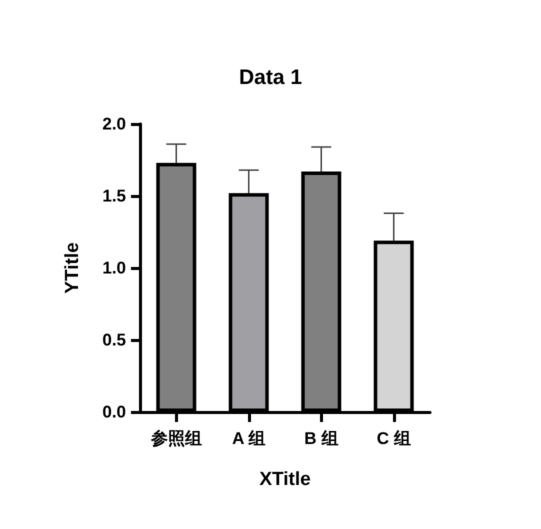 The width and height of the screenshot is (541, 529). What do you see at coordinates (114, 124) in the screenshot?
I see `y-tick-label: 2.0` at bounding box center [114, 124].